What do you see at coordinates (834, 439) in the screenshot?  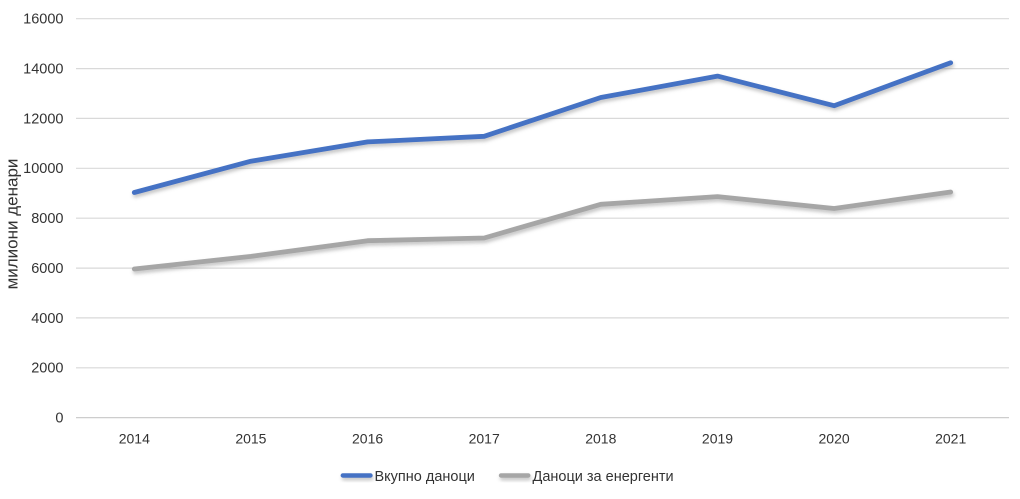 I see `svg-text: 2020` at bounding box center [834, 439].